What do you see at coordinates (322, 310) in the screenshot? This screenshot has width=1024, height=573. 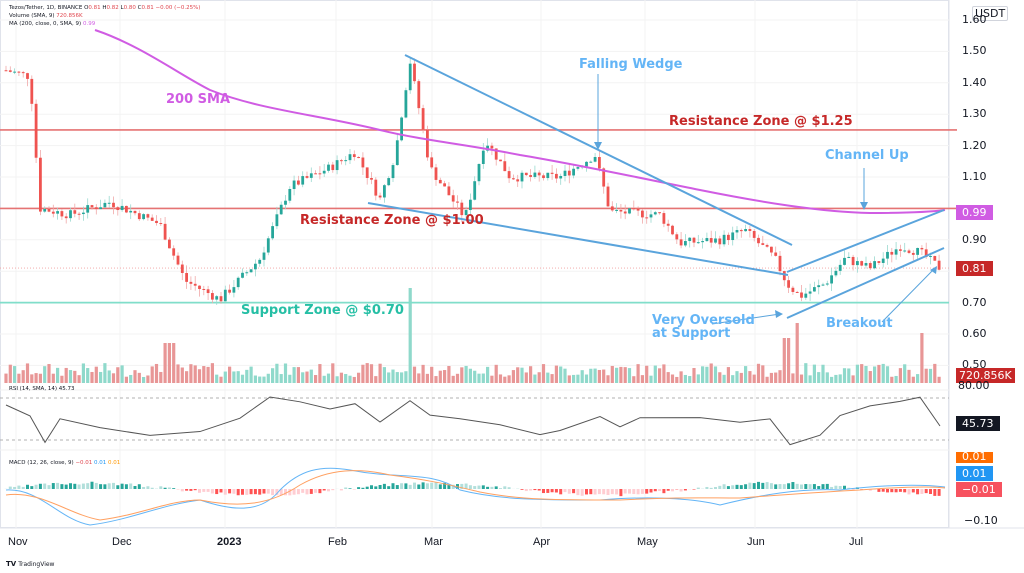 I see `annotation-support-070: Support Zone @ $0.70` at bounding box center [322, 310].